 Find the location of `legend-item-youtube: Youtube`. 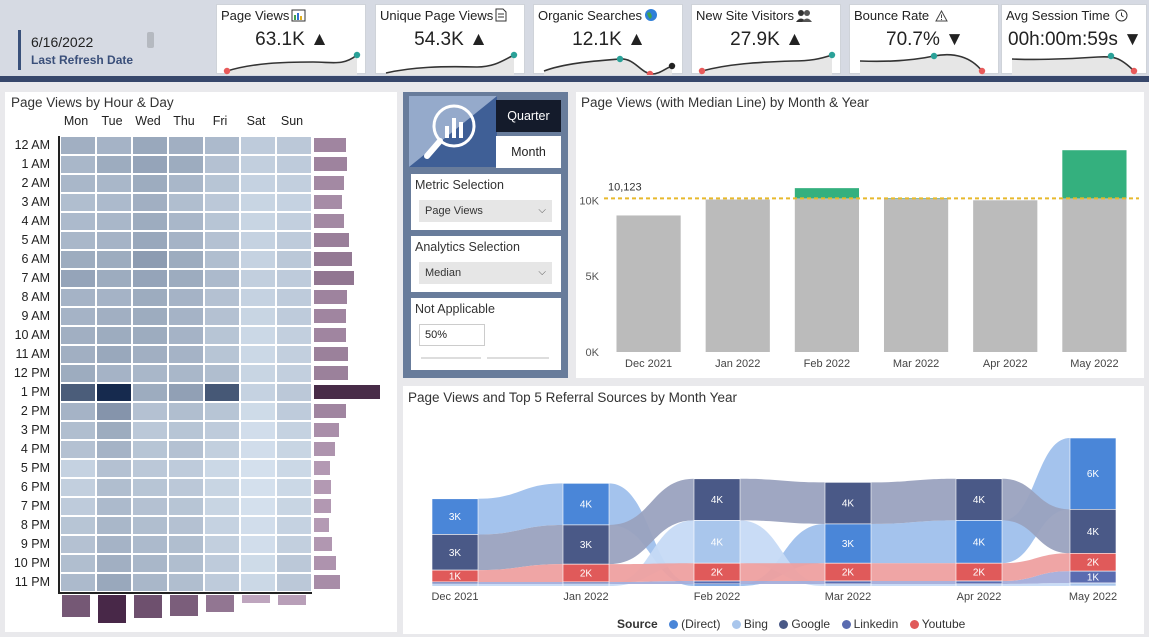

legend-item-youtube: Youtube is located at coordinates (937, 624).